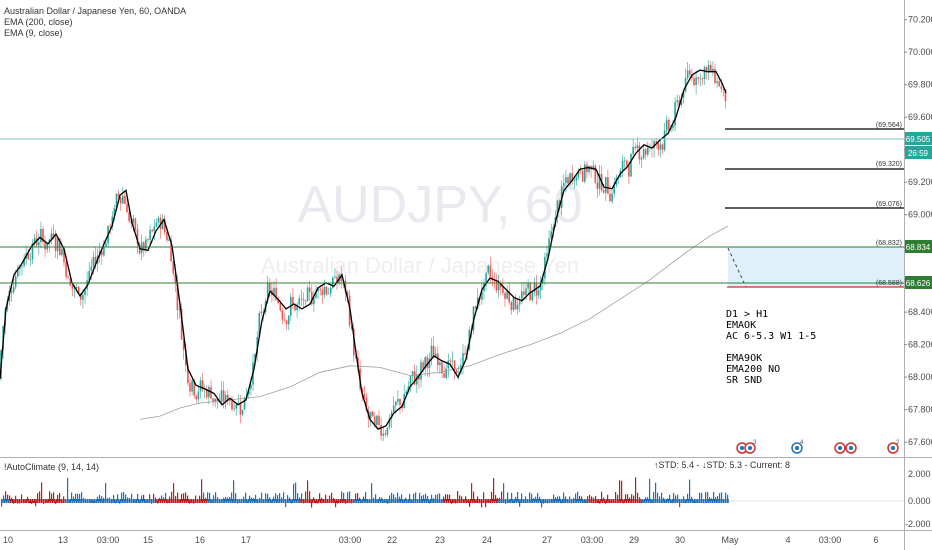 Image resolution: width=932 pixels, height=550 pixels. What do you see at coordinates (920, 345) in the screenshot?
I see `price-tick-label: 68.200` at bounding box center [920, 345].